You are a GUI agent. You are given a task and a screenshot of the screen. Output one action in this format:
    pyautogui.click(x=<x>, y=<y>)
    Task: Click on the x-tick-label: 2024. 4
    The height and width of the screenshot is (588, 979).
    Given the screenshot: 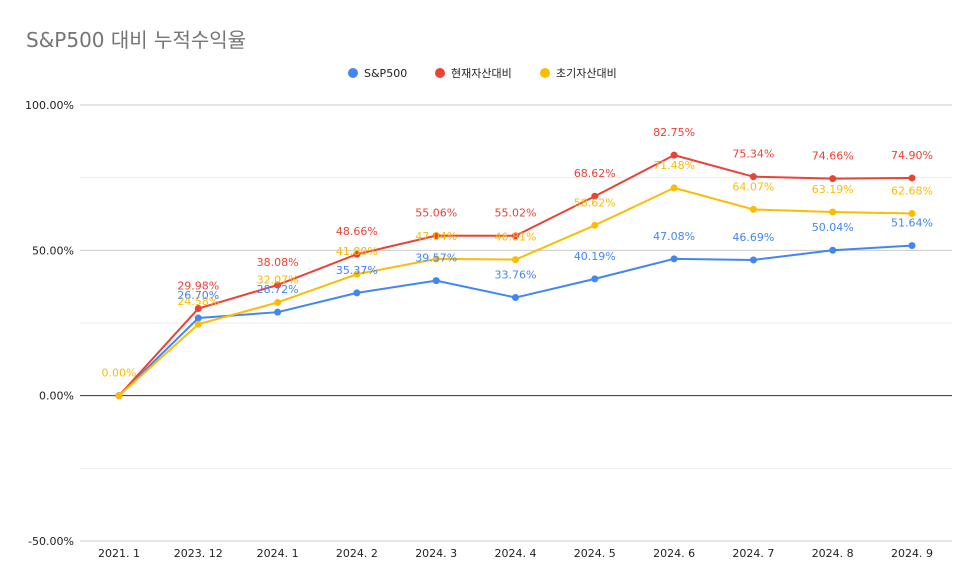 What is the action you would take?
    pyautogui.click(x=516, y=553)
    